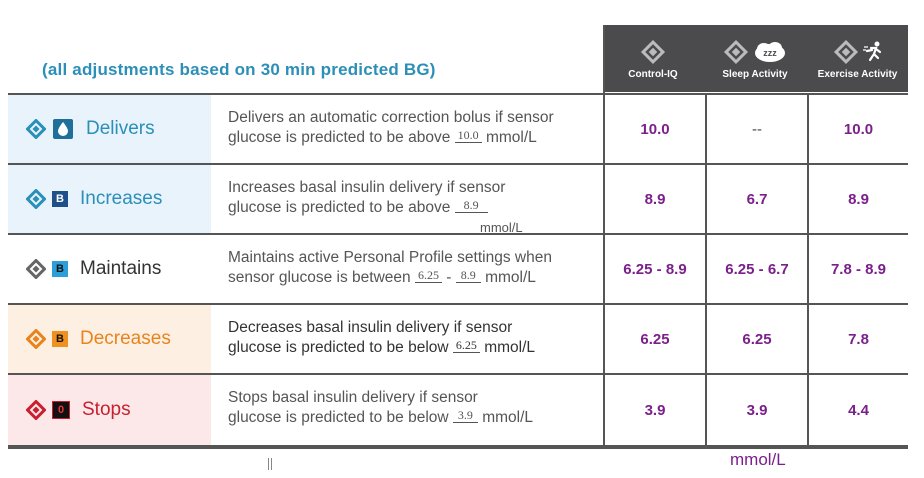  What do you see at coordinates (353, 397) in the screenshot?
I see `description-line: Stops basal insulin delivery if sensor` at bounding box center [353, 397].